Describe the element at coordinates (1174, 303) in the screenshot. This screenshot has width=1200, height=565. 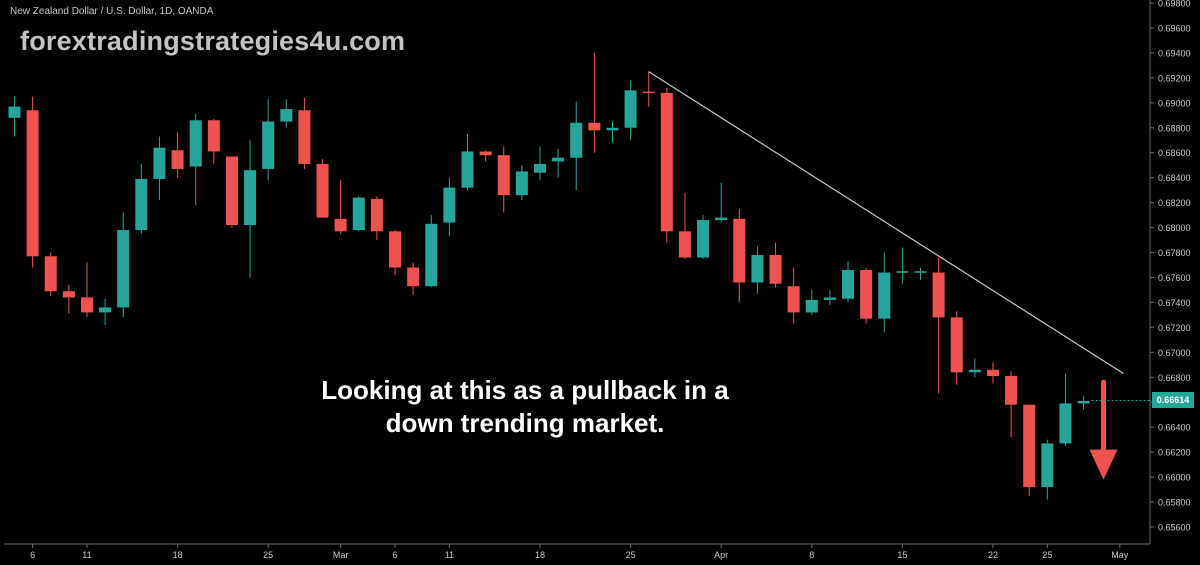
I see `y-tick-label: 0.67400` at that location.